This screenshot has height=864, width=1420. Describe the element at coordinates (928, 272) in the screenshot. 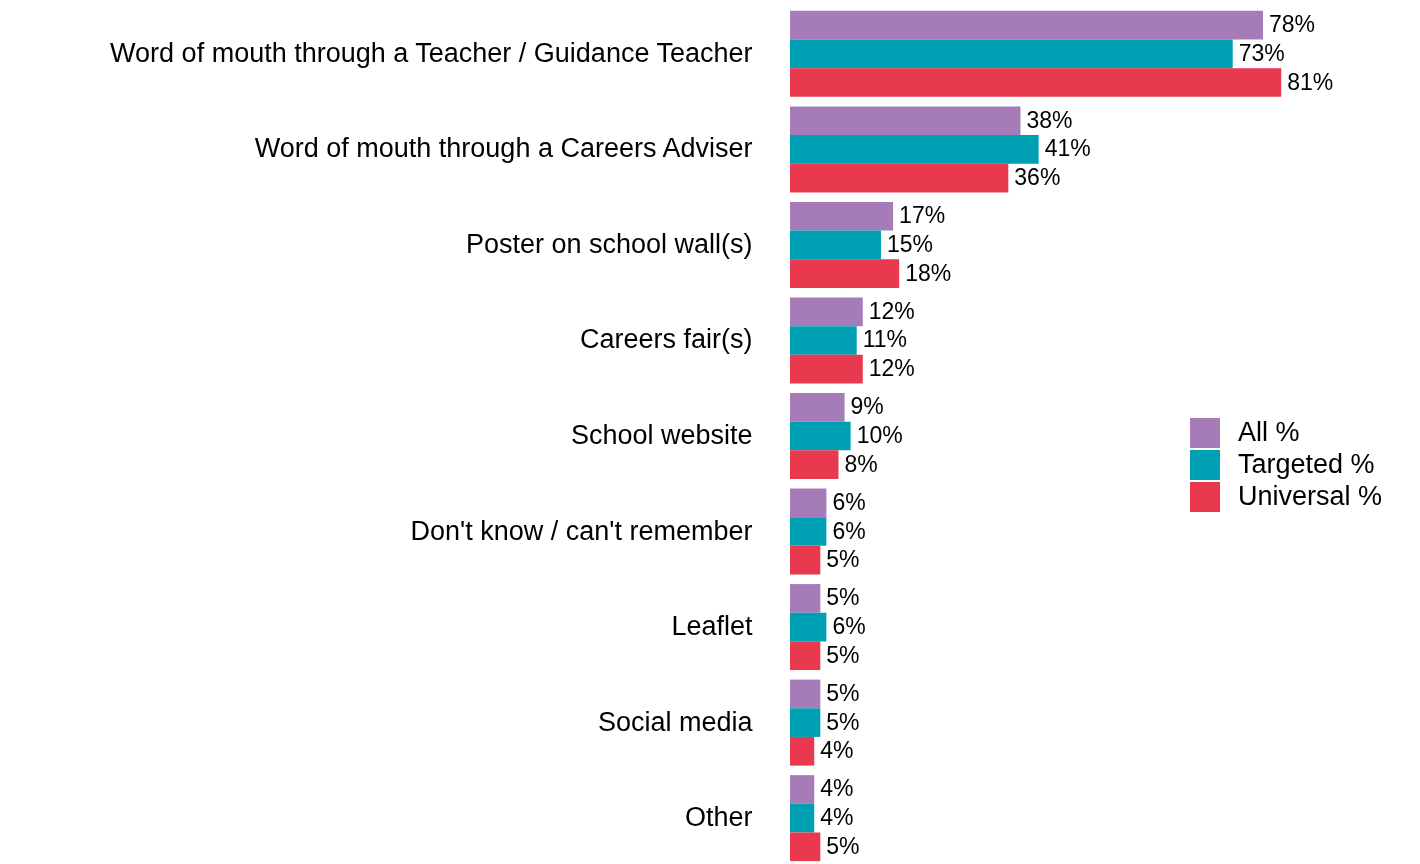

I see `data-label: 18%` at that location.